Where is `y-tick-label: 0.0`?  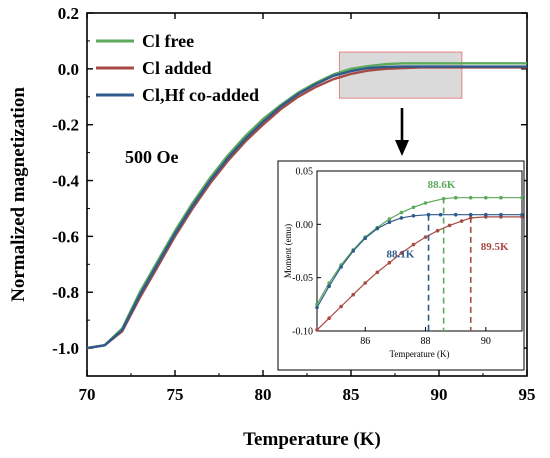 y-tick-label: 0.0 is located at coordinates (68, 69).